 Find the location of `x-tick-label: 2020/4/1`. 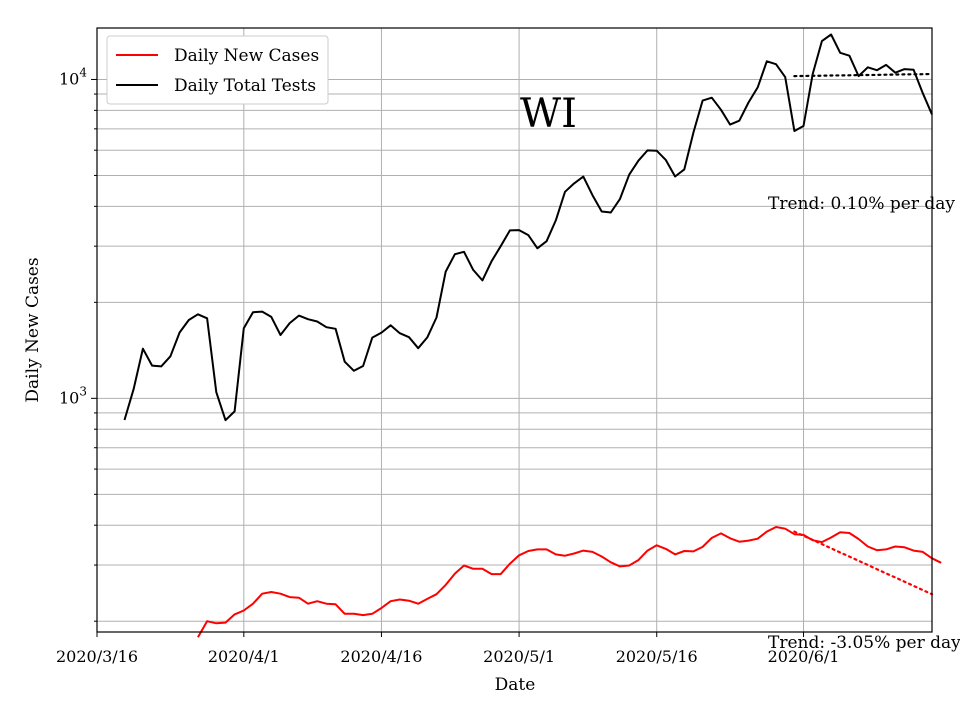

x-tick-label: 2020/4/1 is located at coordinates (244, 656).